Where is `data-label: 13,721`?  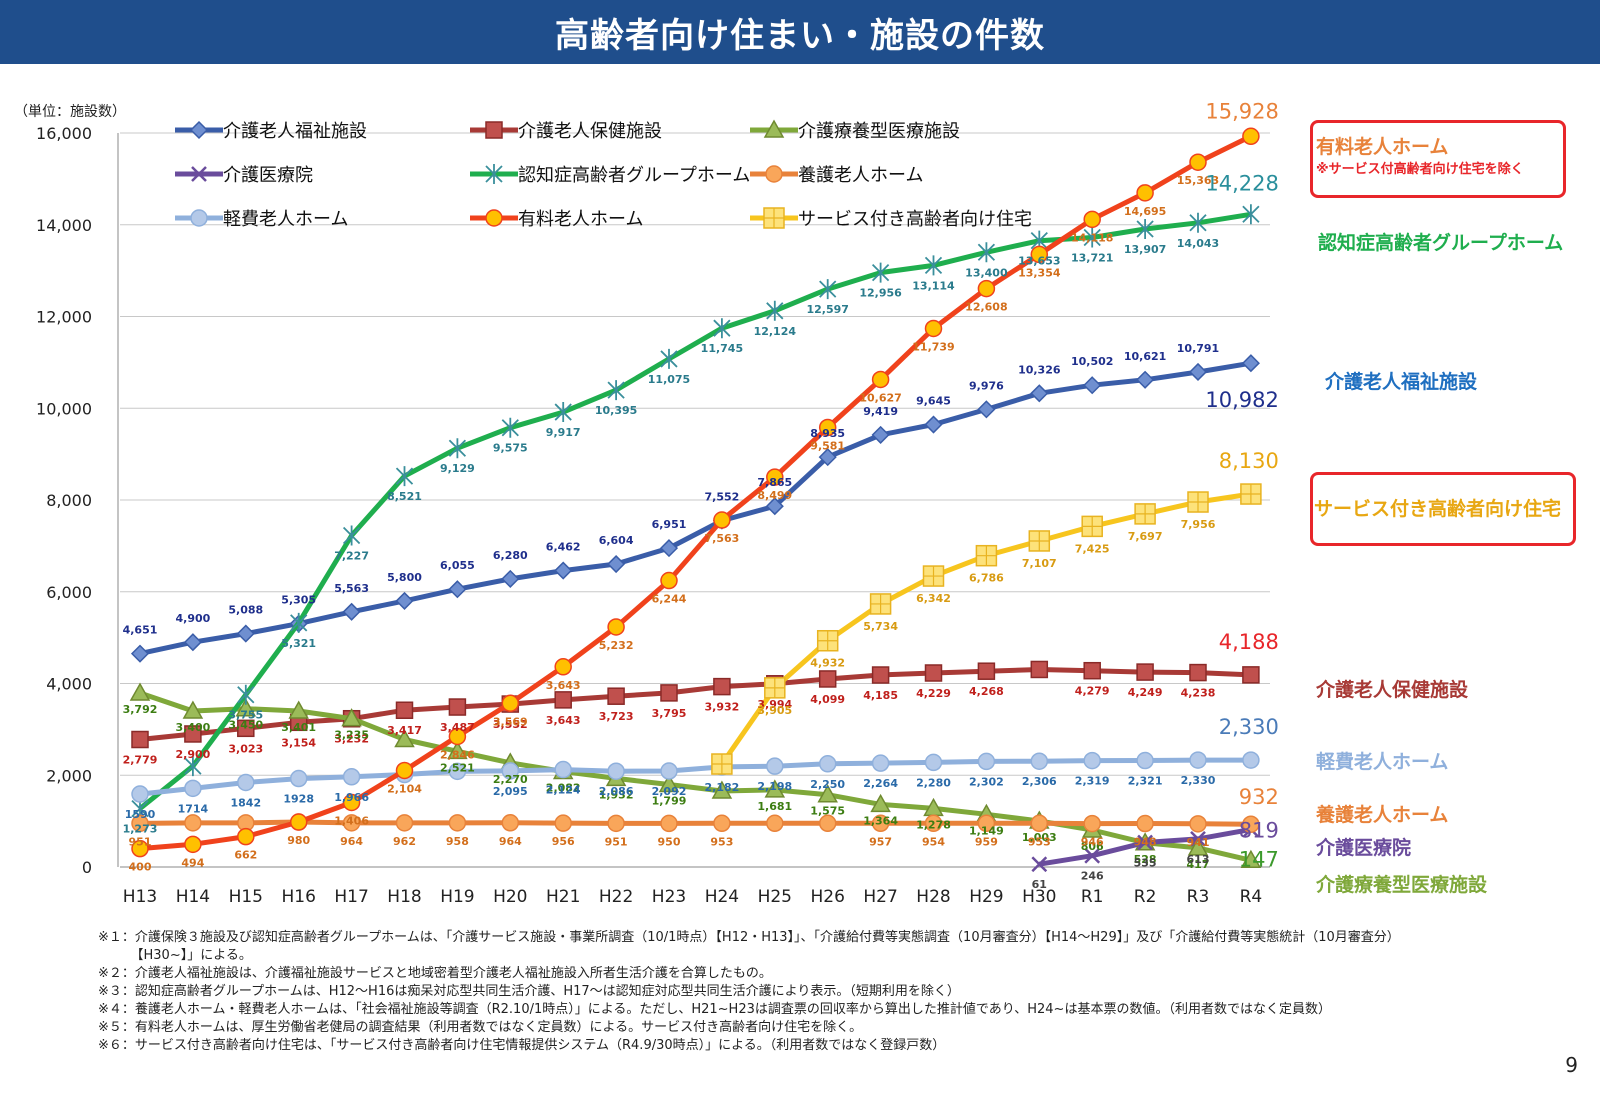
data-label: 13,721 is located at coordinates (1092, 258).